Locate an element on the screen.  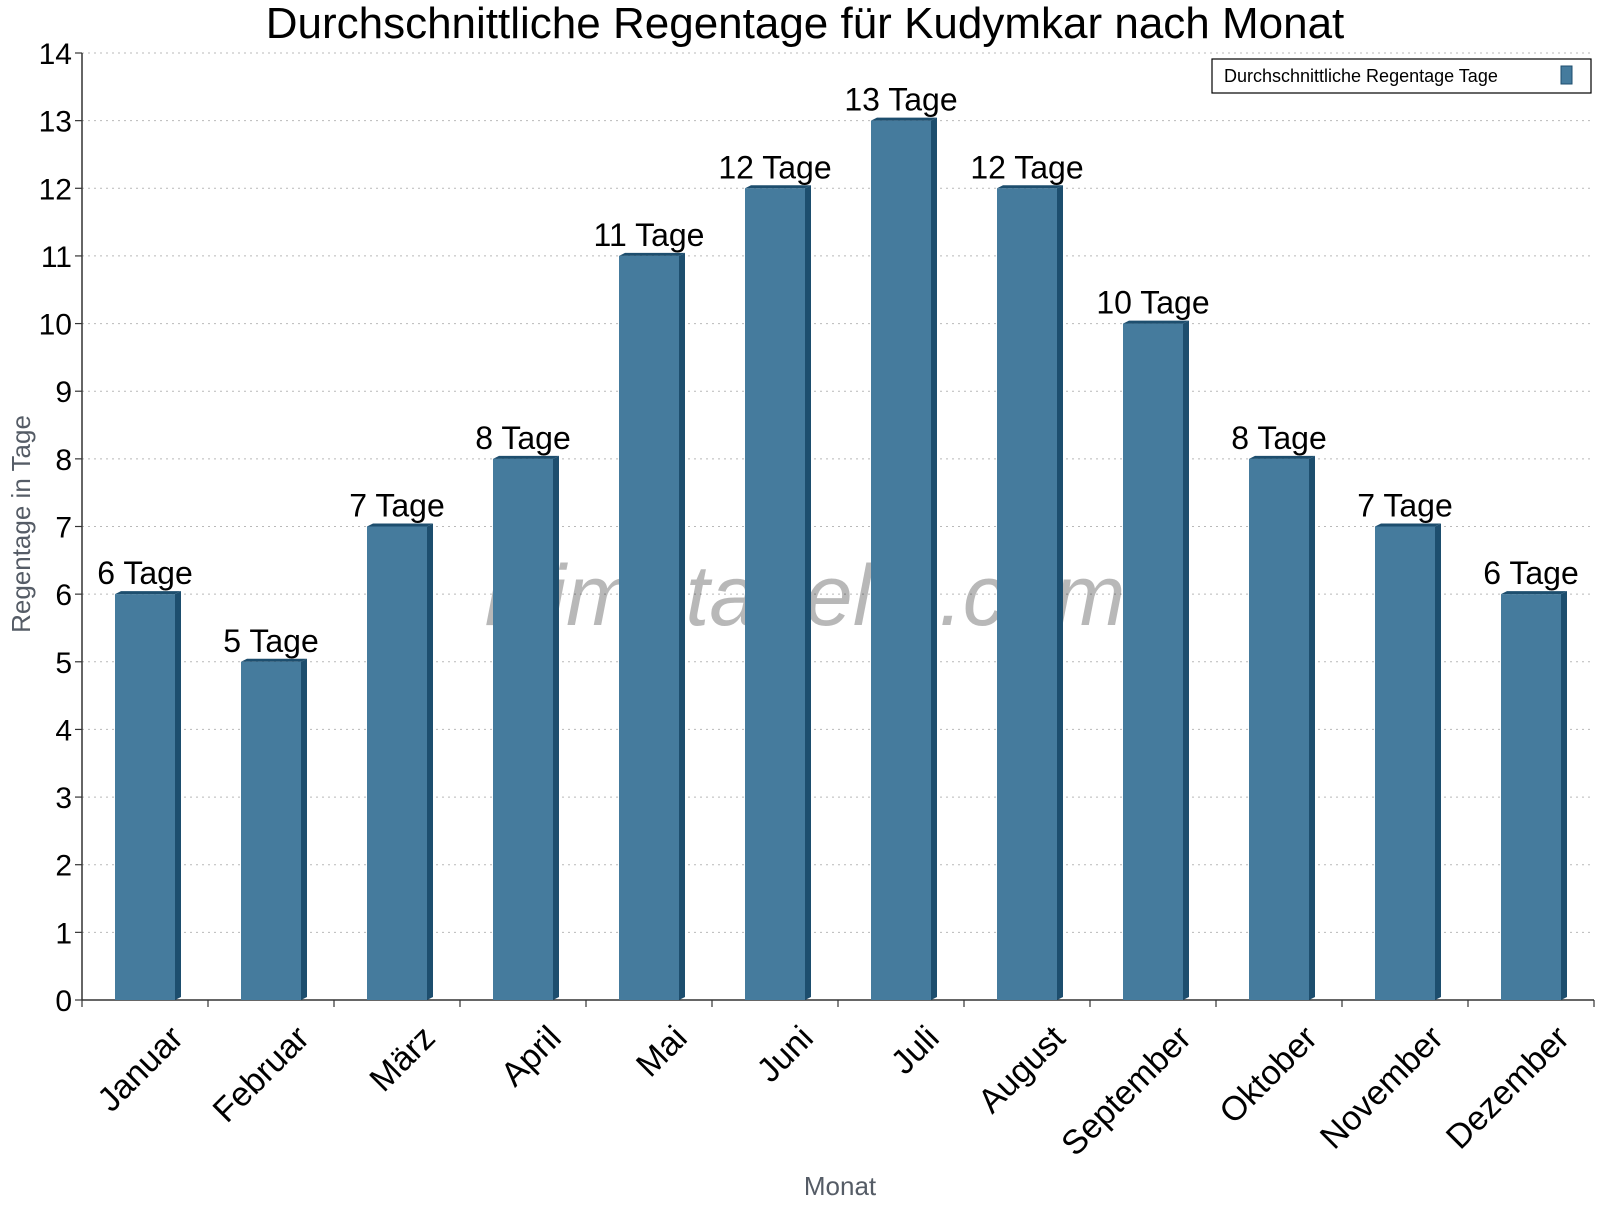
y-axis-label: Regentage in Tage is located at coordinates (21, 524).